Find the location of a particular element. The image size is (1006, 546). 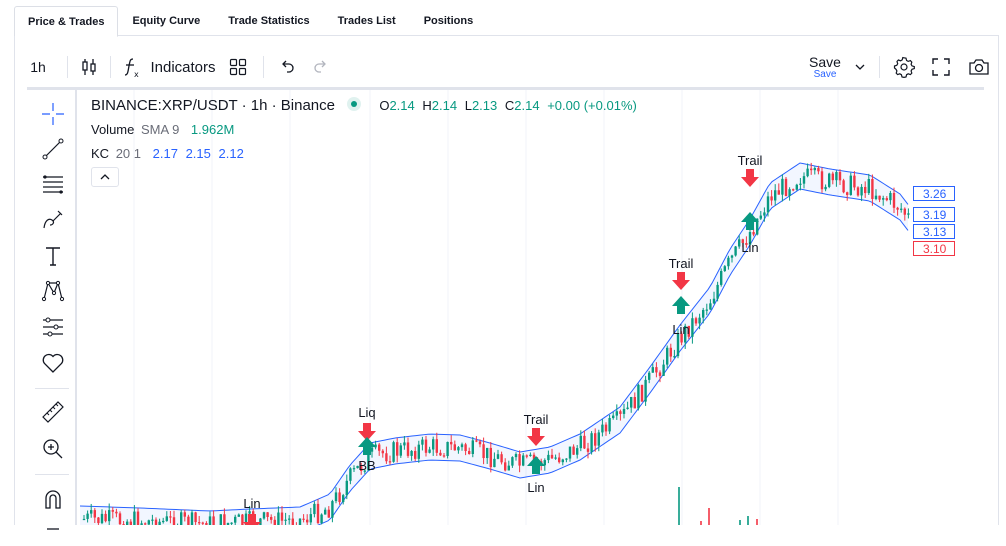

candle-style-button is located at coordinates (89, 67).